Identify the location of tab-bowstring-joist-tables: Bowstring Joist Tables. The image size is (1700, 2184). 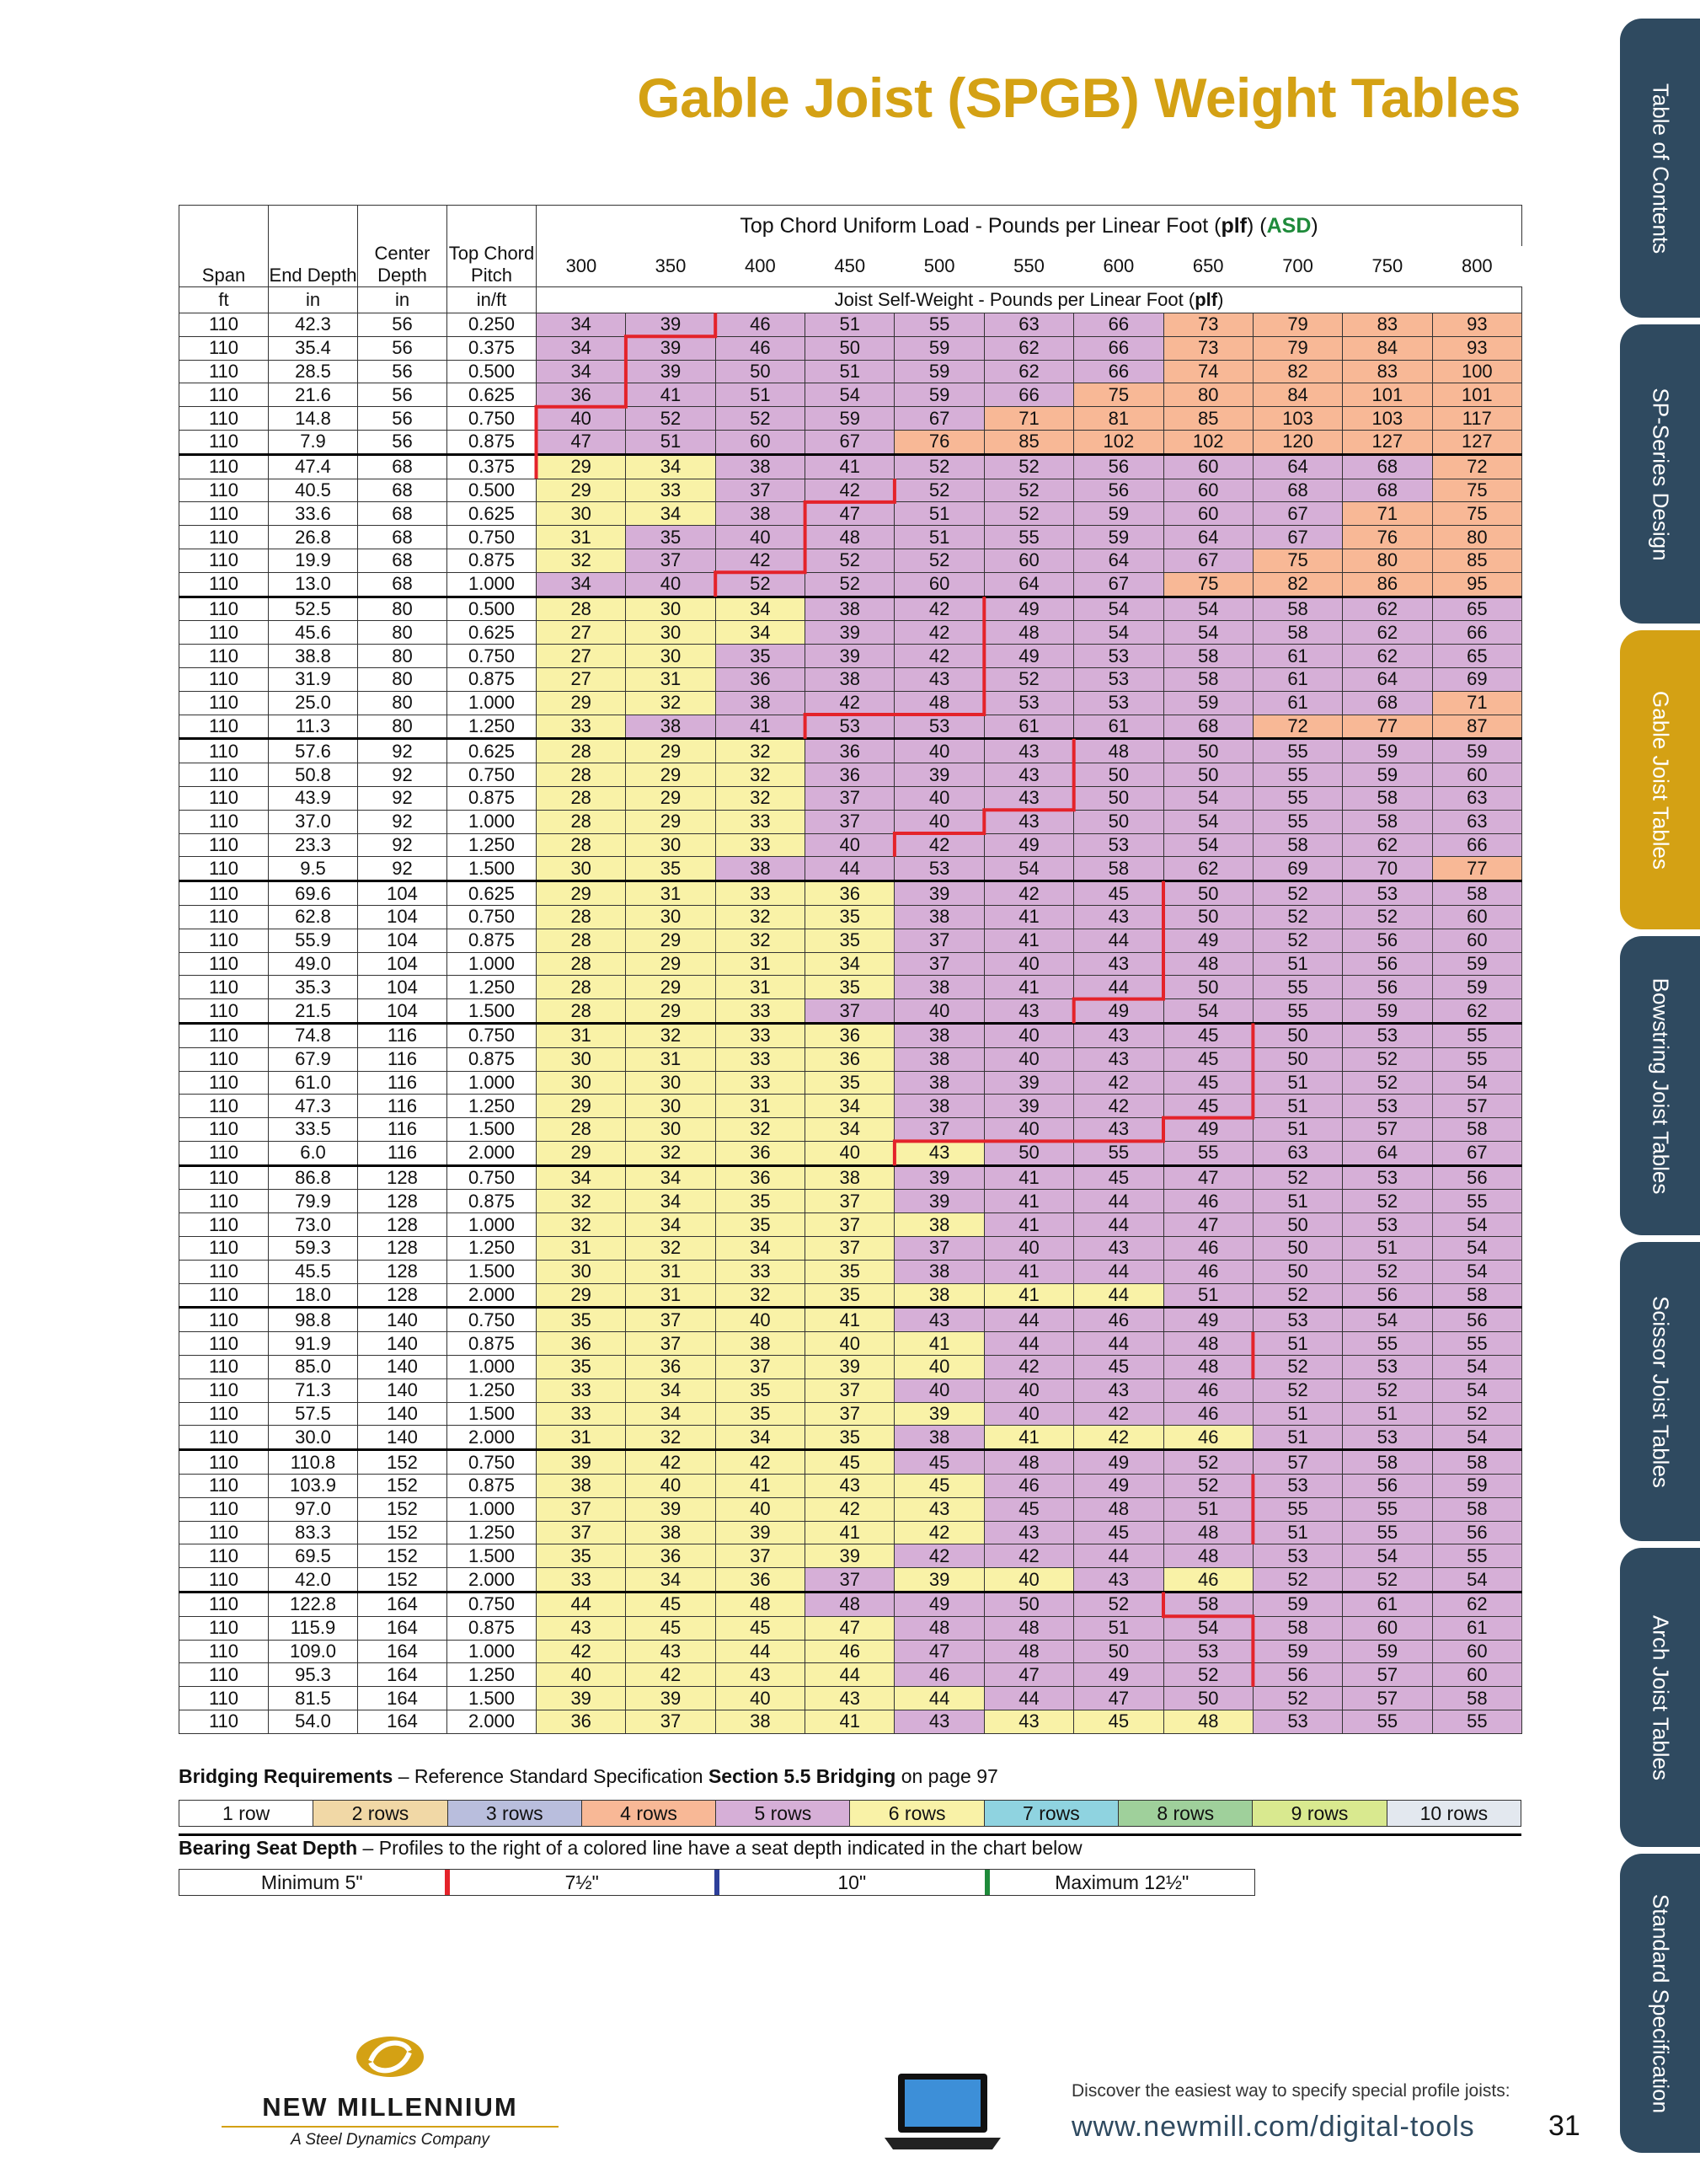
(1660, 1085).